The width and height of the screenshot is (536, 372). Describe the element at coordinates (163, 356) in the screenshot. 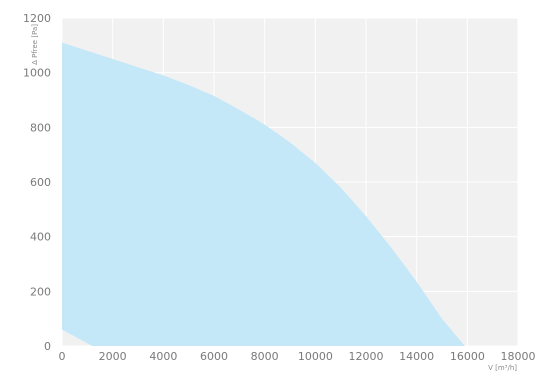

I see `x-tick-label: 4000` at that location.